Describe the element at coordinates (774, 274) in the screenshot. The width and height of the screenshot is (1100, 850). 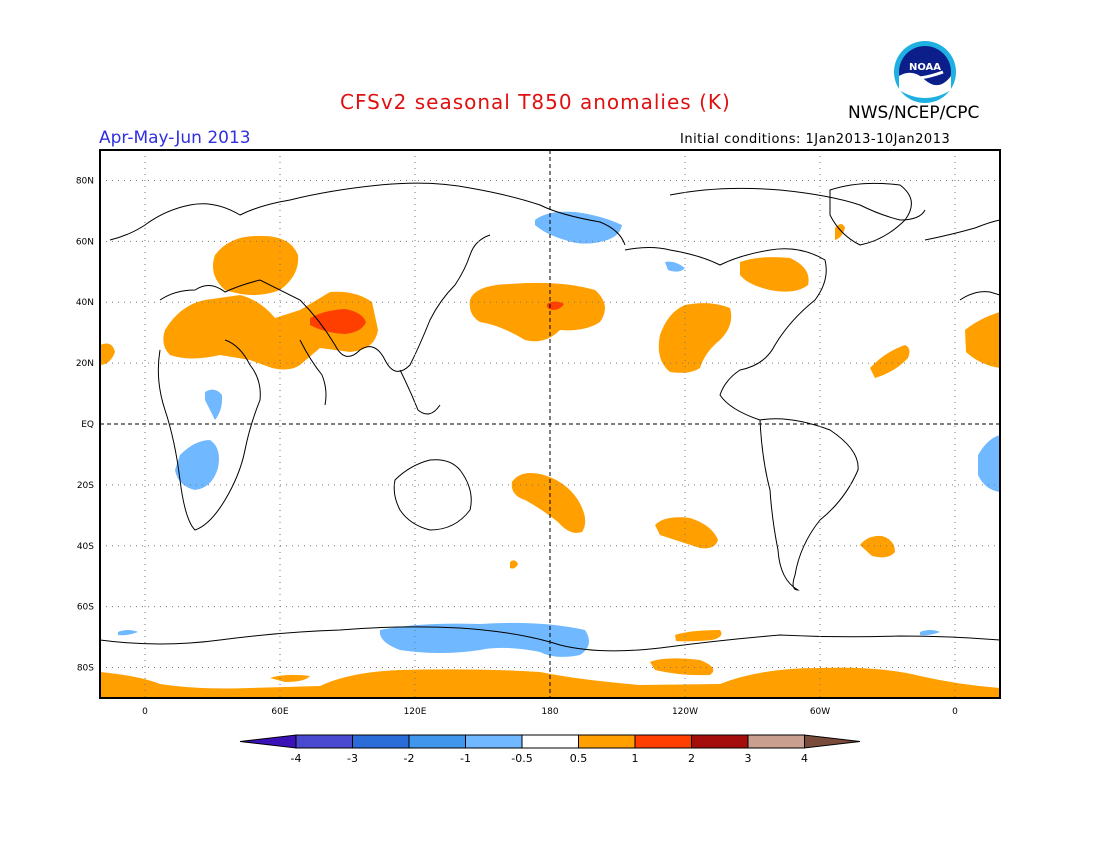
I see `warm-anomaly-ne-north-america` at that location.